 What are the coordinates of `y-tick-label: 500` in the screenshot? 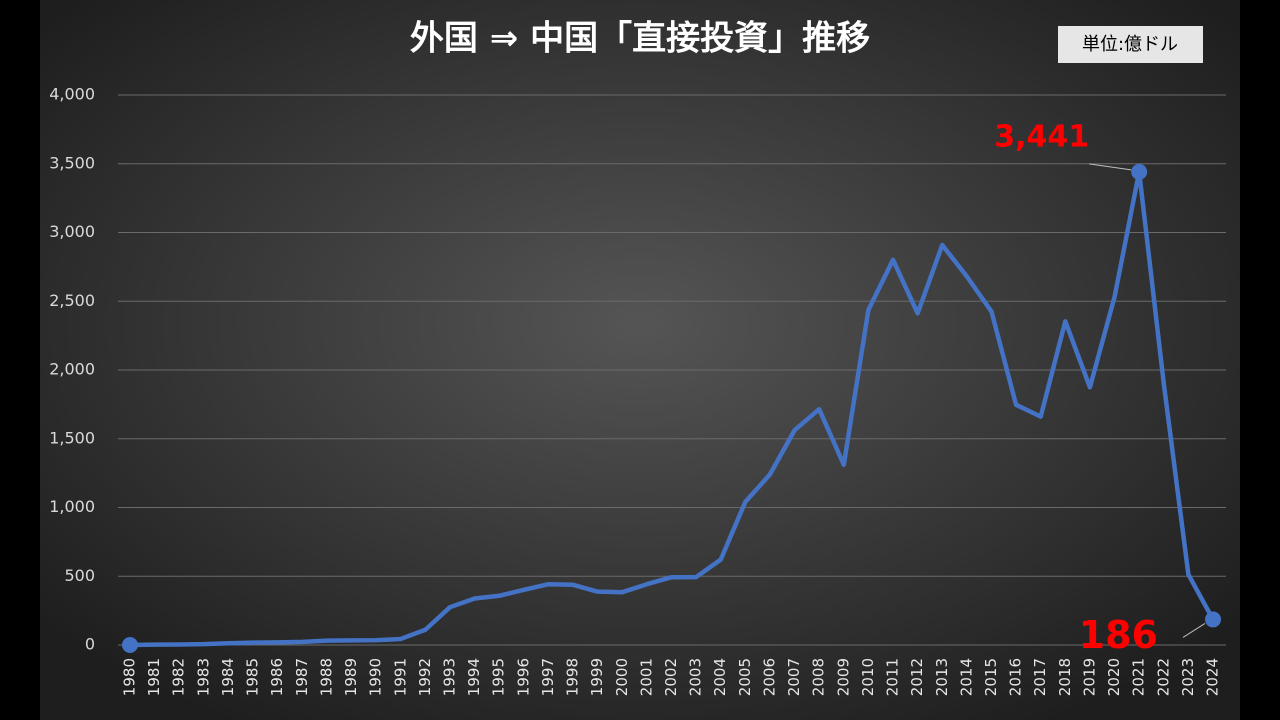 It's located at (79, 575).